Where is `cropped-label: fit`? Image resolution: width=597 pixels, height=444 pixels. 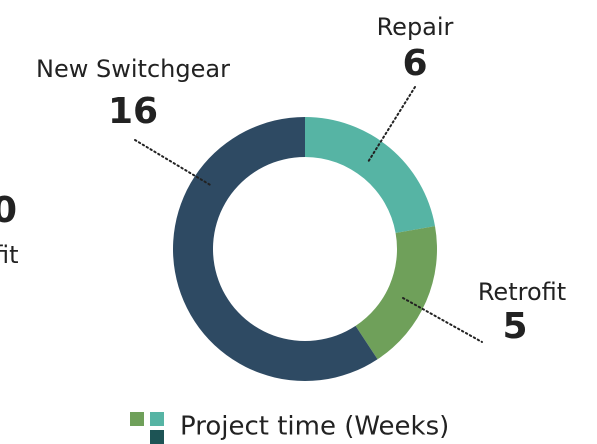
cropped-label: fit is located at coordinates (9, 255).